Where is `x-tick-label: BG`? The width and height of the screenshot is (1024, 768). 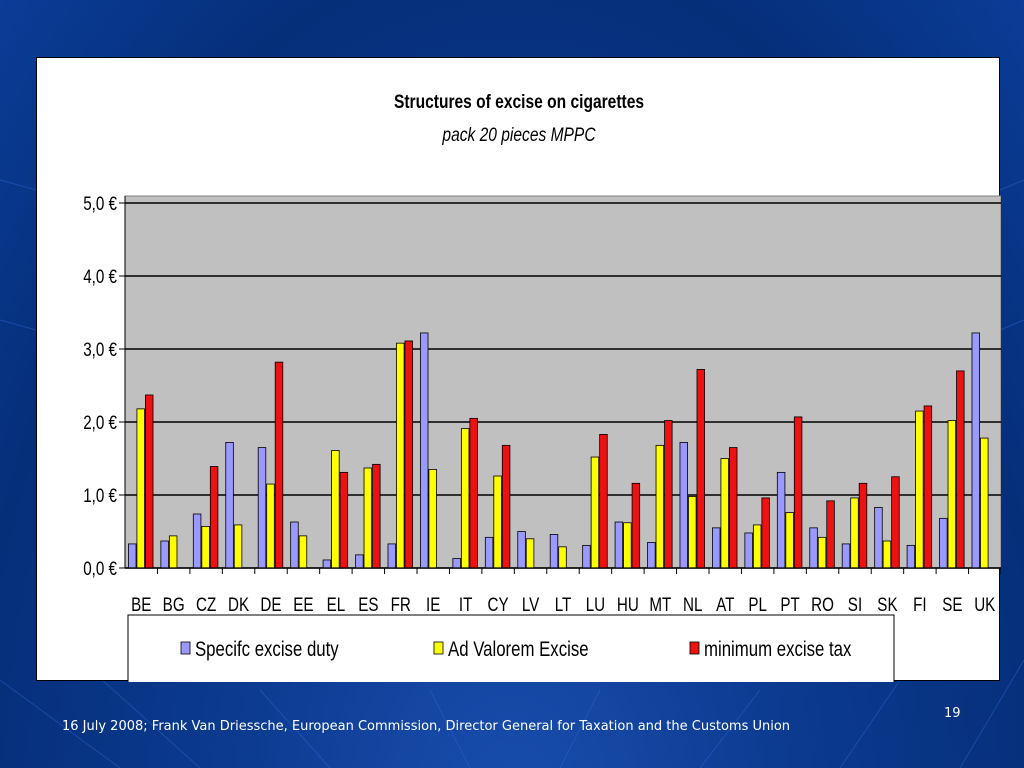
x-tick-label: BG is located at coordinates (174, 604).